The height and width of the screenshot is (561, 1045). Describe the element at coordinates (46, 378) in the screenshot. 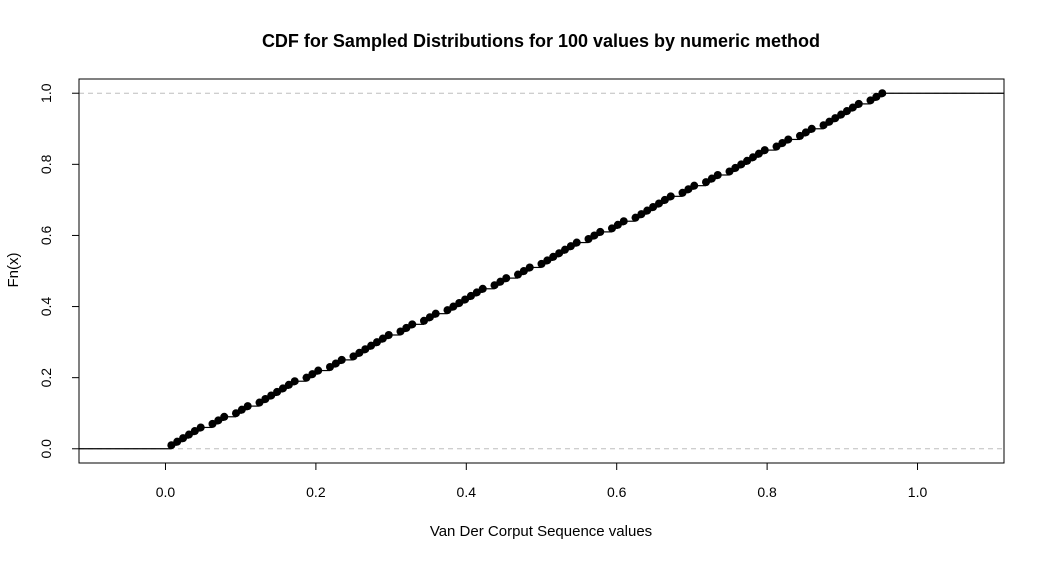

I see `y-tick-label: 0.2` at that location.